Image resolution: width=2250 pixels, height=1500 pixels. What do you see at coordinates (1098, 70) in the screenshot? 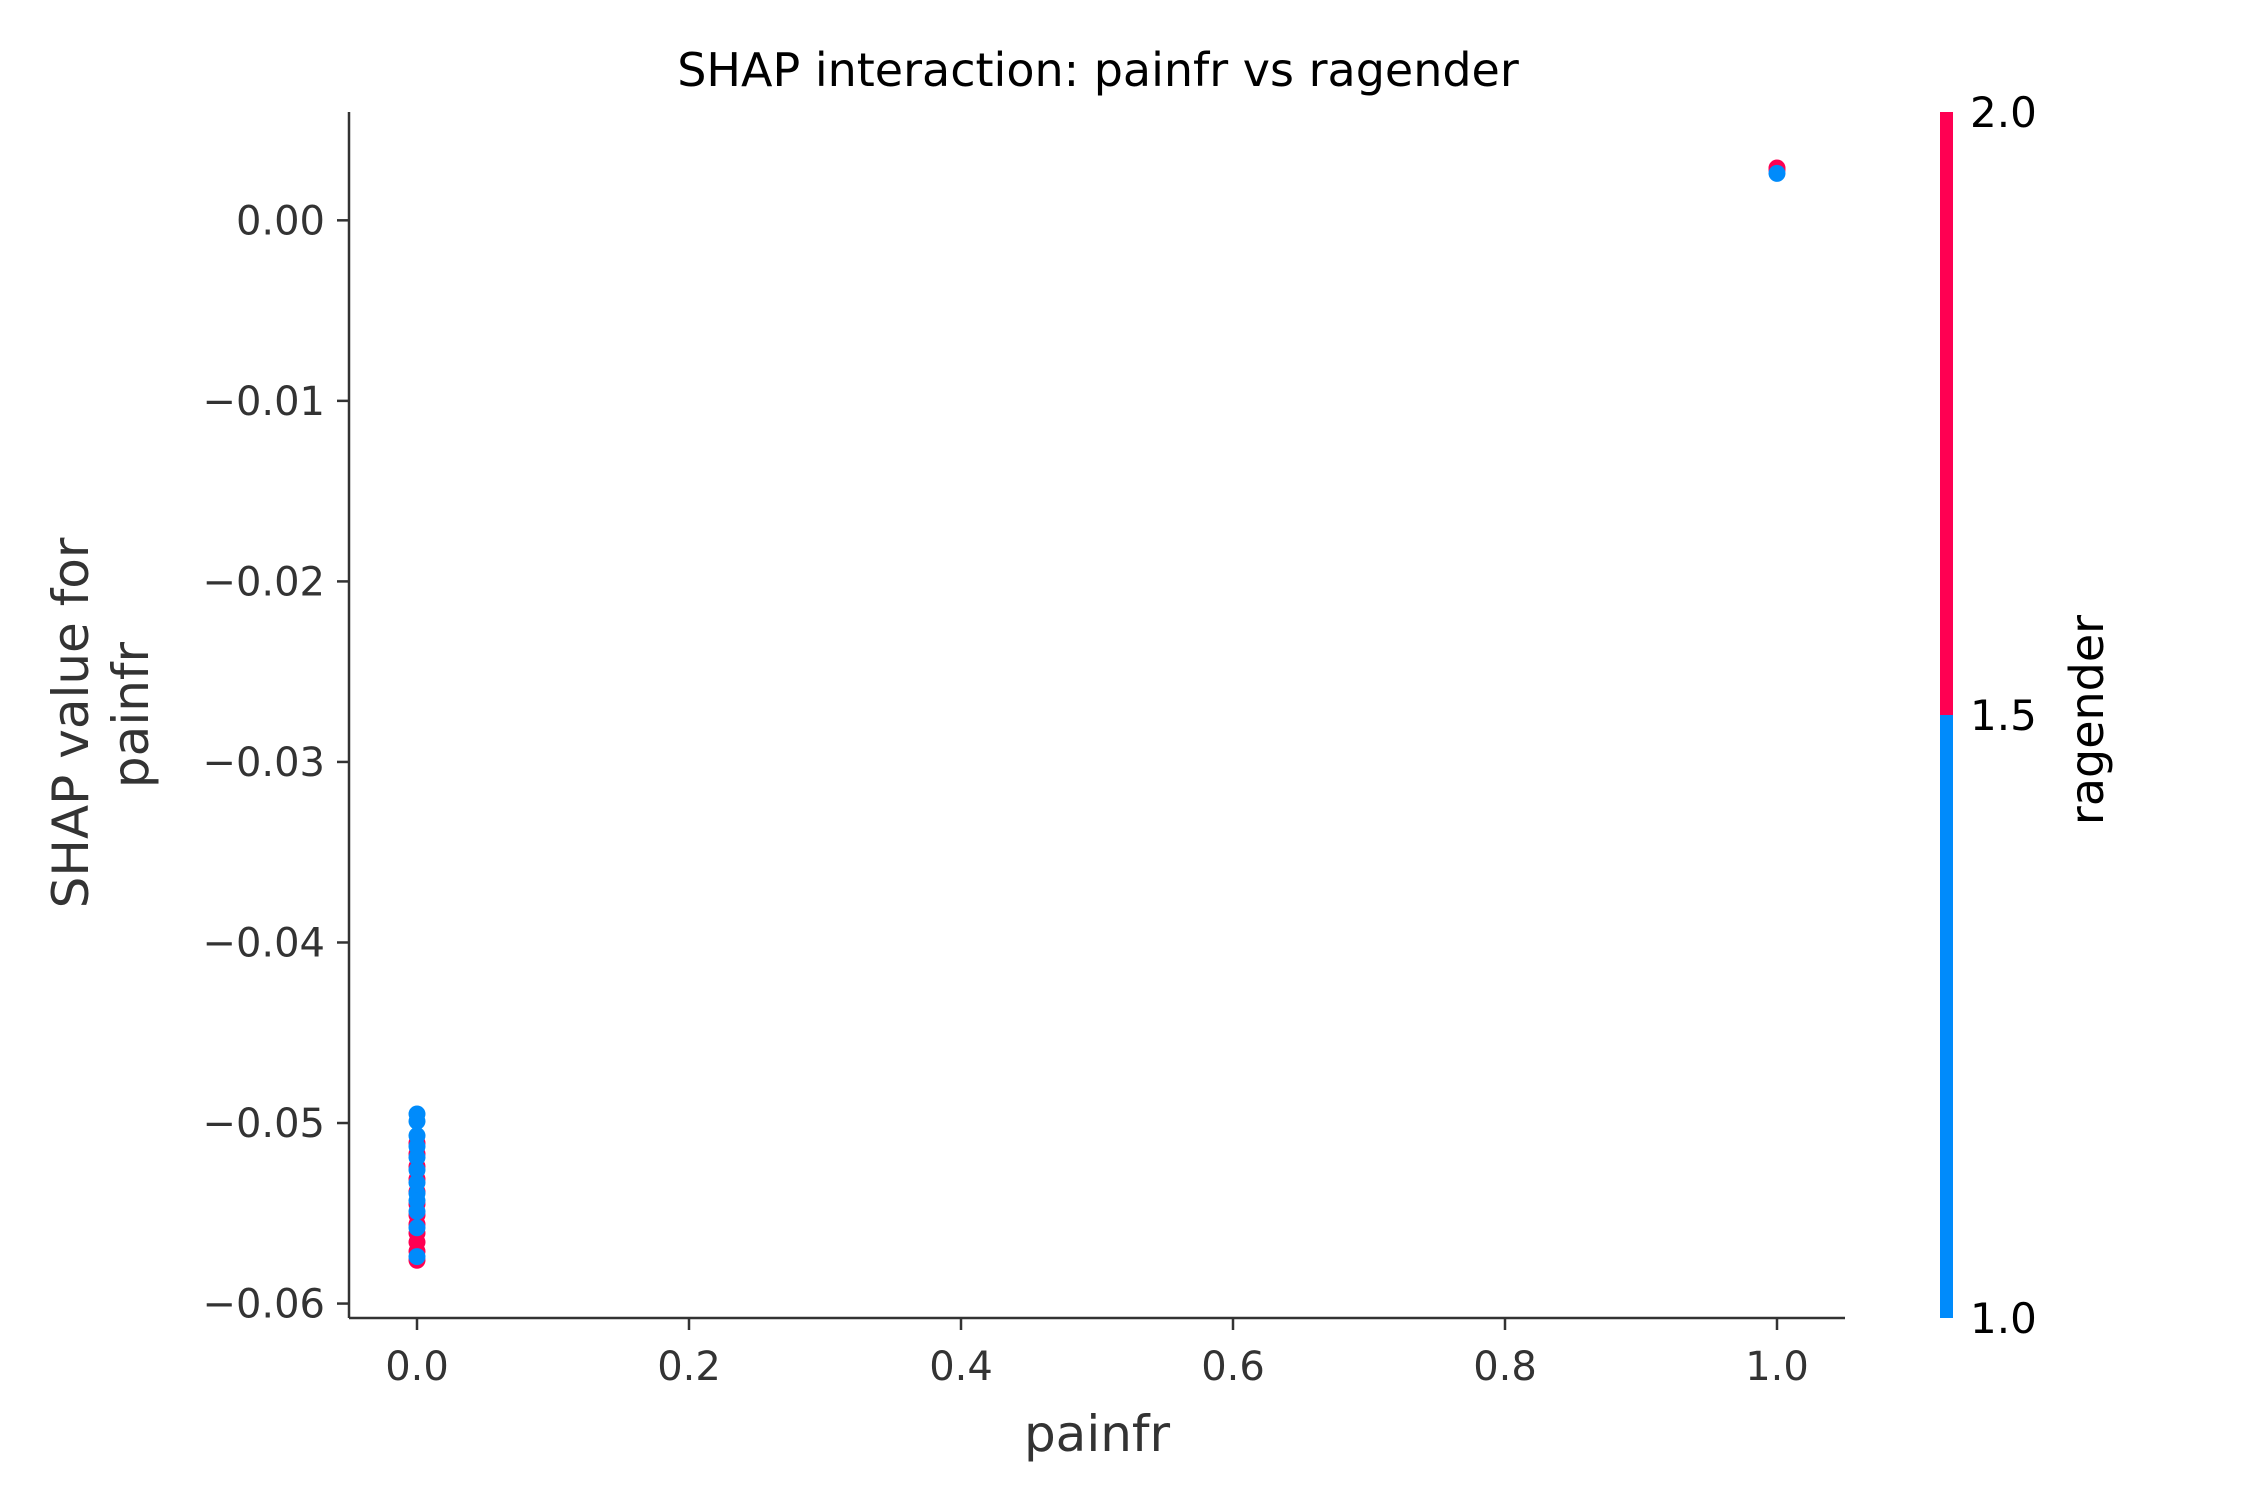
I see `chart-title: SHAP interaction: painfr vs ragender` at bounding box center [1098, 70].